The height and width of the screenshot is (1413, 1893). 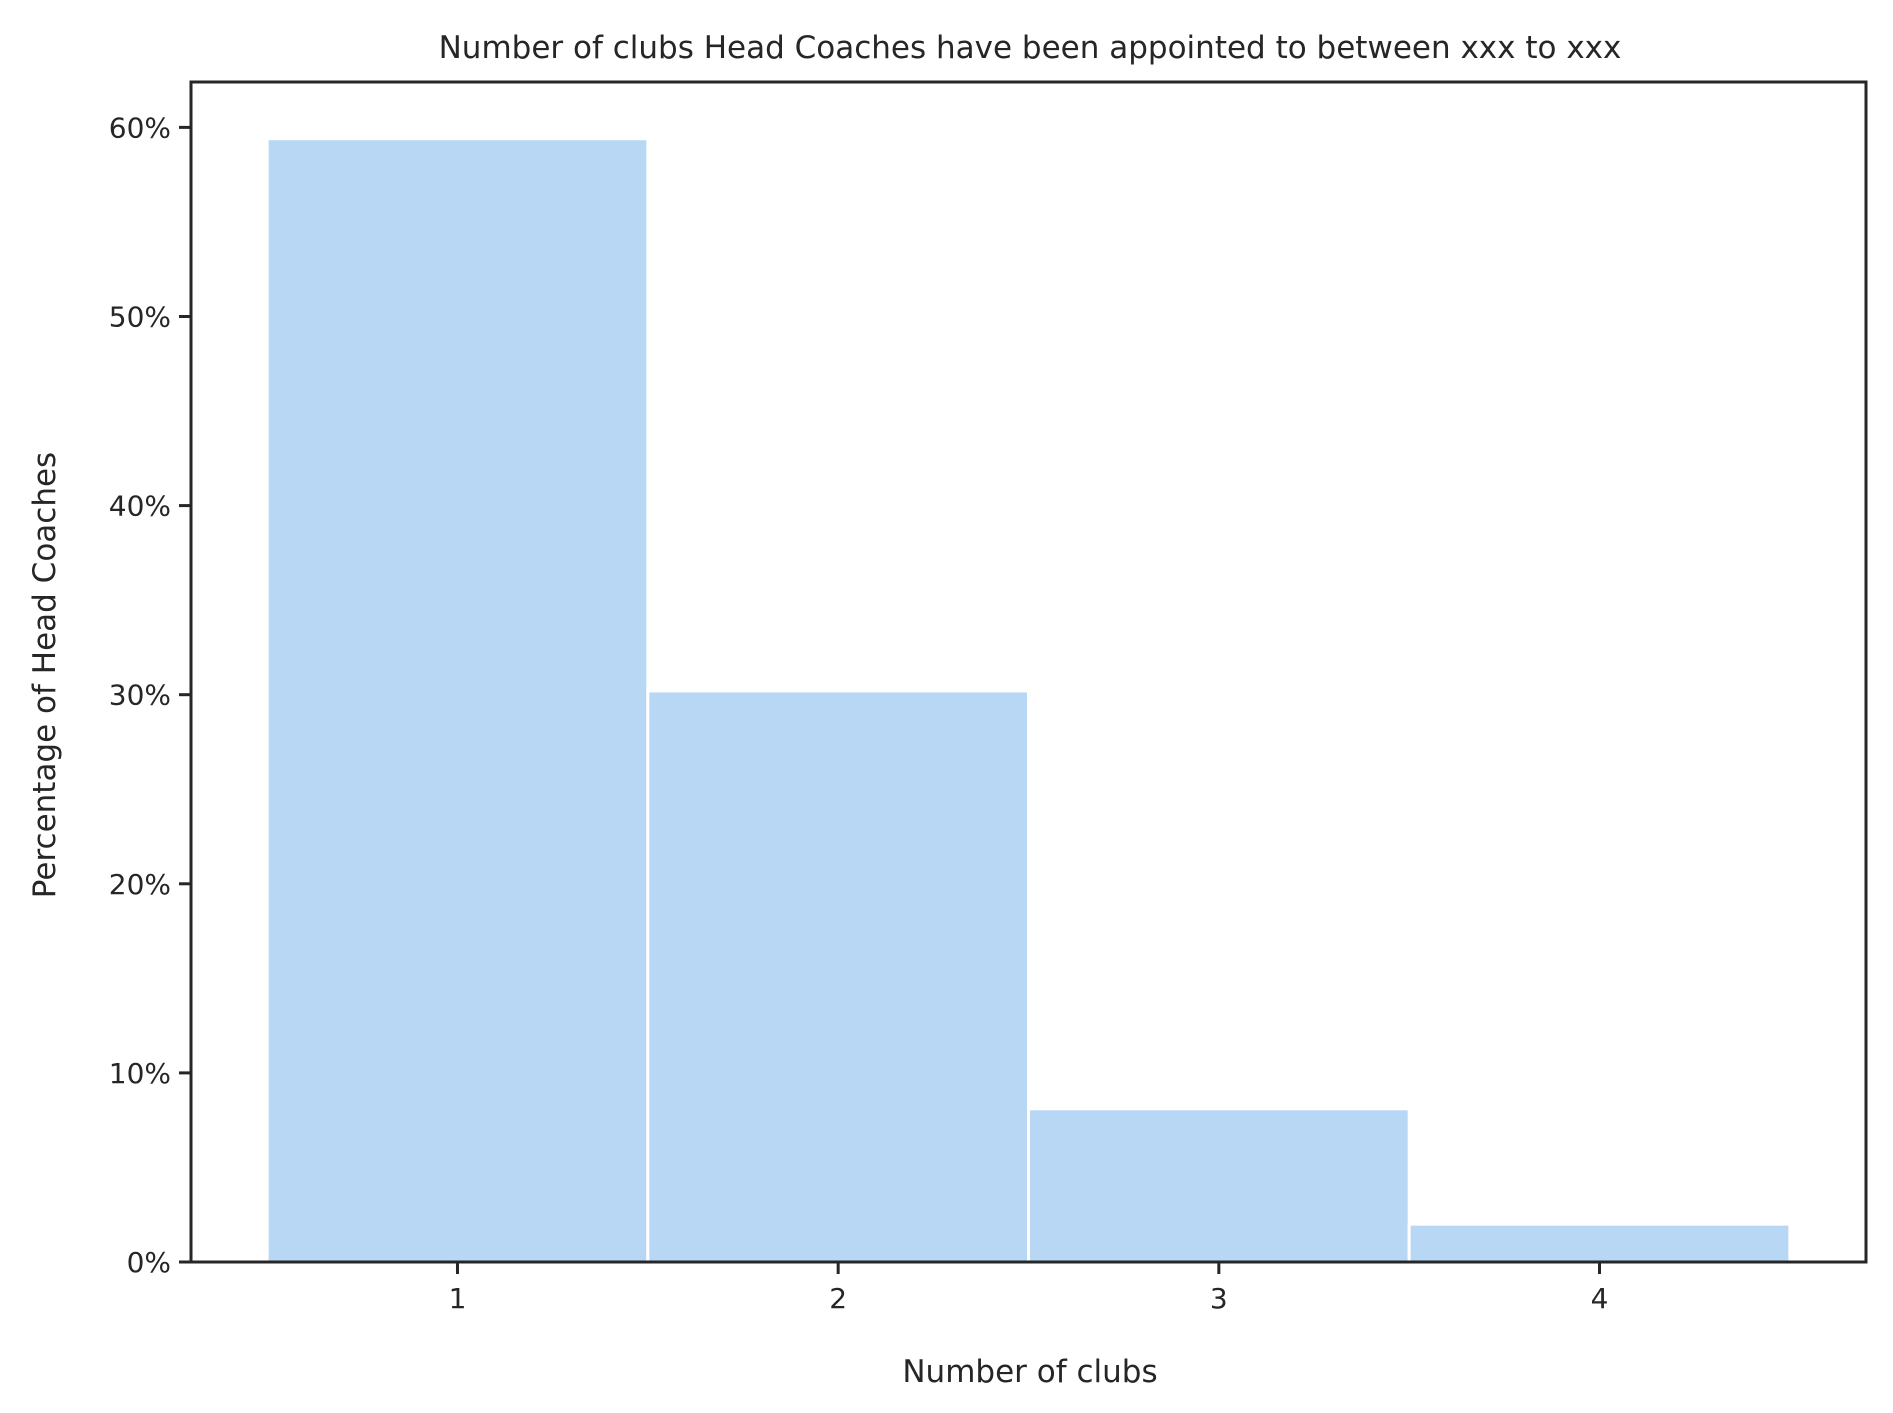 What do you see at coordinates (140, 127) in the screenshot?
I see `y-tick-label: 60%` at bounding box center [140, 127].